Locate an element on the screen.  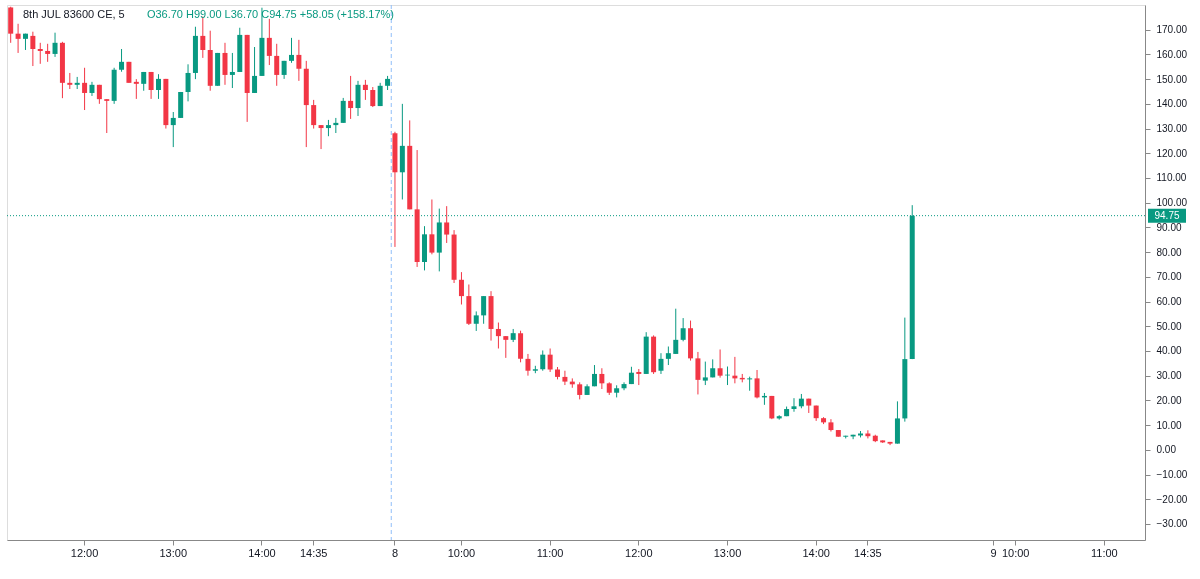
chart-title: 8th JUL 83600 CE, 5 is located at coordinates (74, 14).